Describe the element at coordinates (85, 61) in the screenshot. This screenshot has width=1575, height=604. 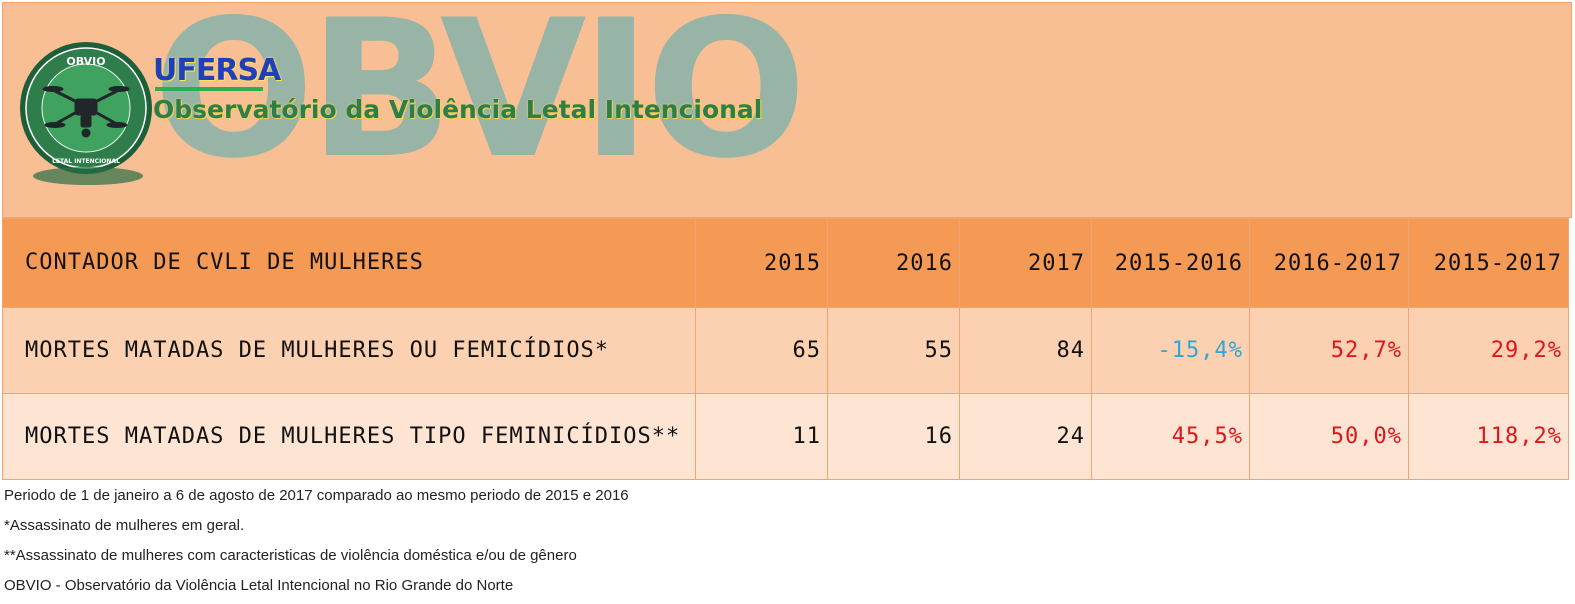
I see `svg-text: OBVIO` at that location.